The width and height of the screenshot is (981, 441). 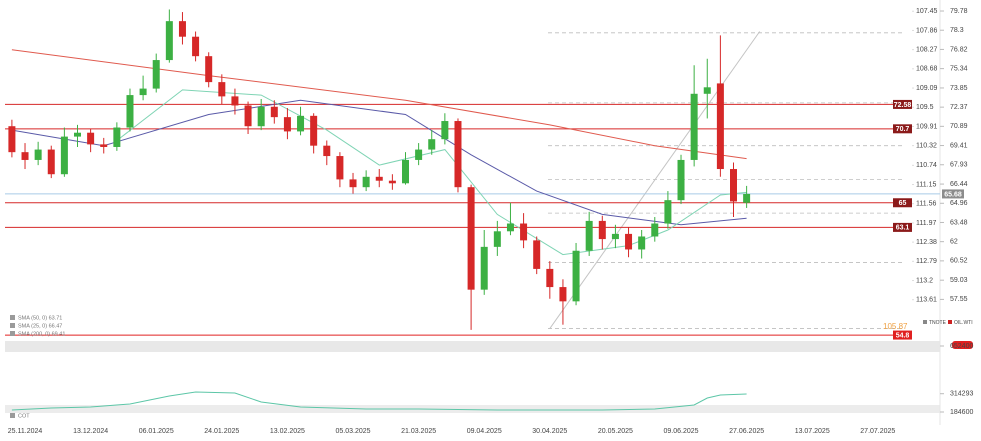 What do you see at coordinates (954, 242) in the screenshot?
I see `y-tick-label: 62` at bounding box center [954, 242].